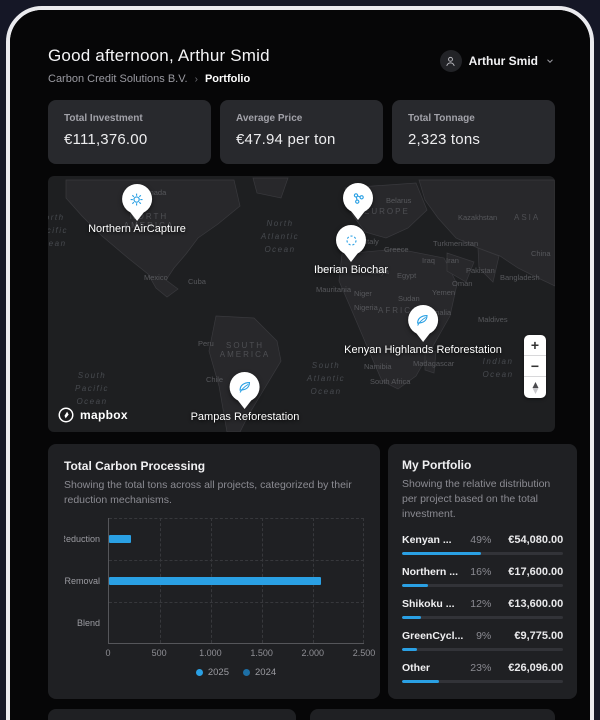  I want to click on y-axis-label: Blend, so click(88, 623).